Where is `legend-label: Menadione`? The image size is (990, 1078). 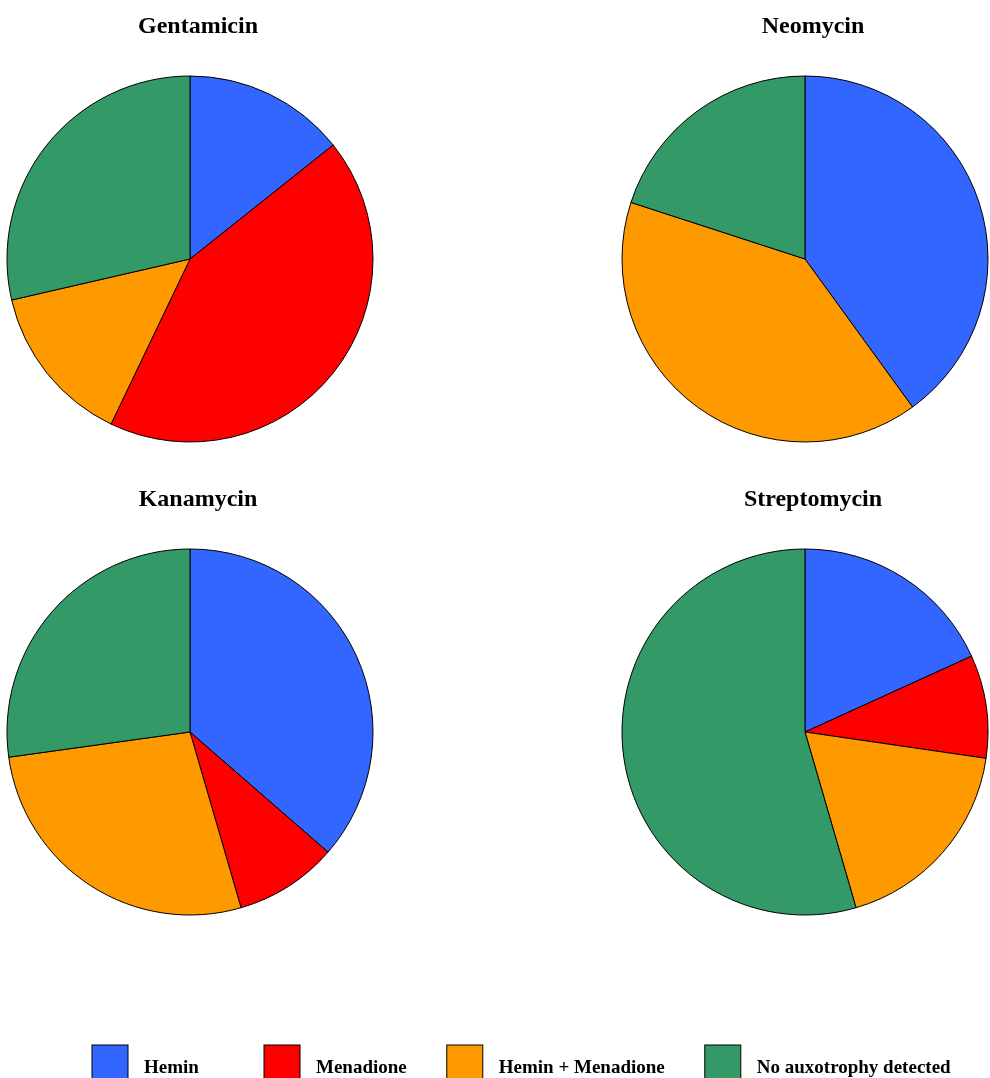 legend-label: Menadione is located at coordinates (361, 1066).